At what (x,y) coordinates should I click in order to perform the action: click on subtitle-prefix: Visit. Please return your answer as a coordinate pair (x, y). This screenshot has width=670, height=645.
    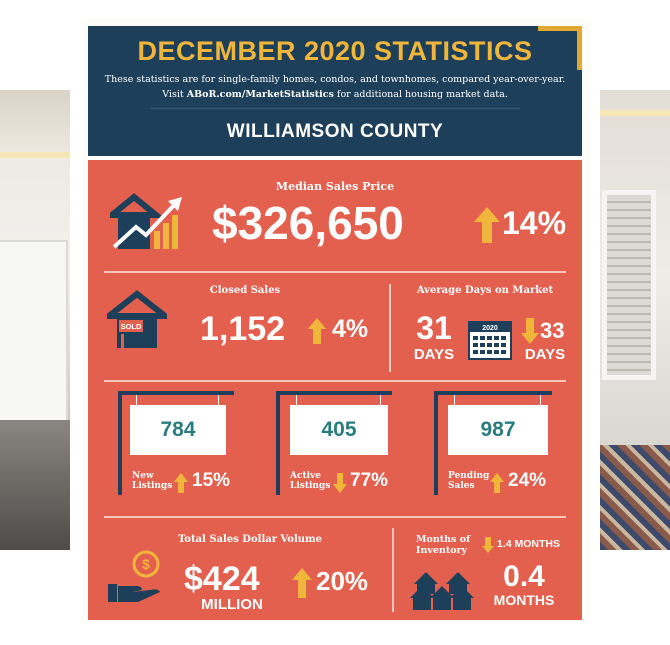
    Looking at the image, I should click on (173, 94).